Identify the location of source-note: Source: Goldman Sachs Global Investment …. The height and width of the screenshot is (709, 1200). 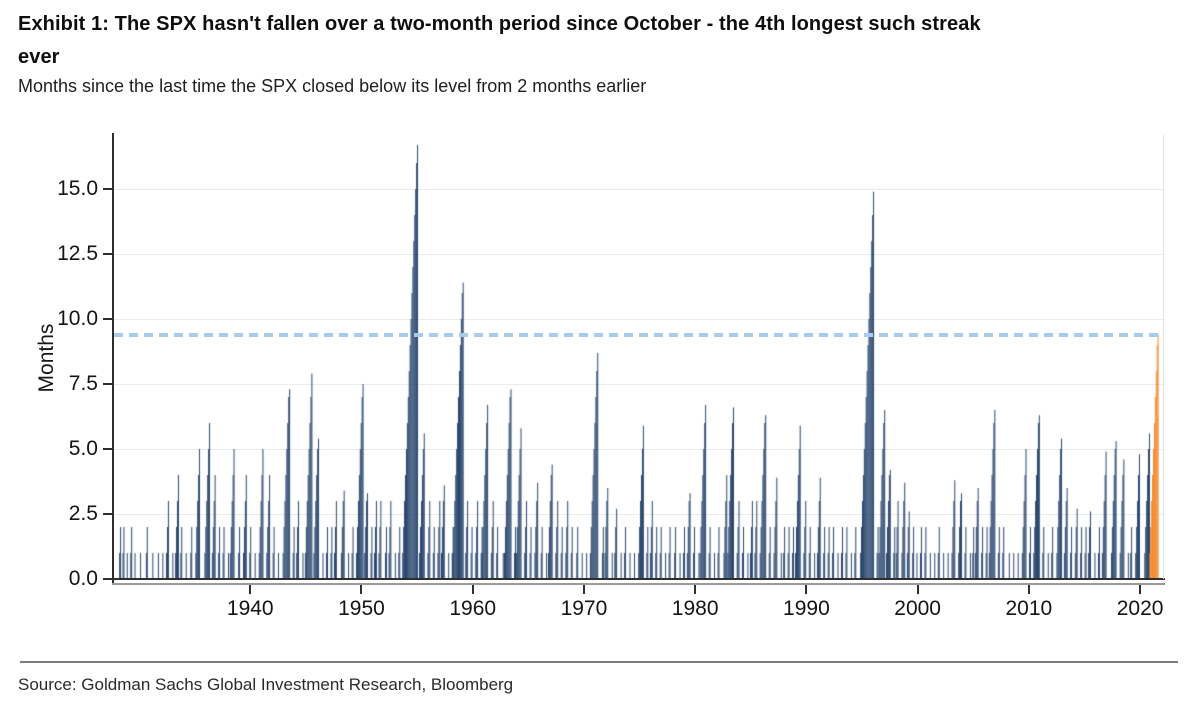
(266, 684).